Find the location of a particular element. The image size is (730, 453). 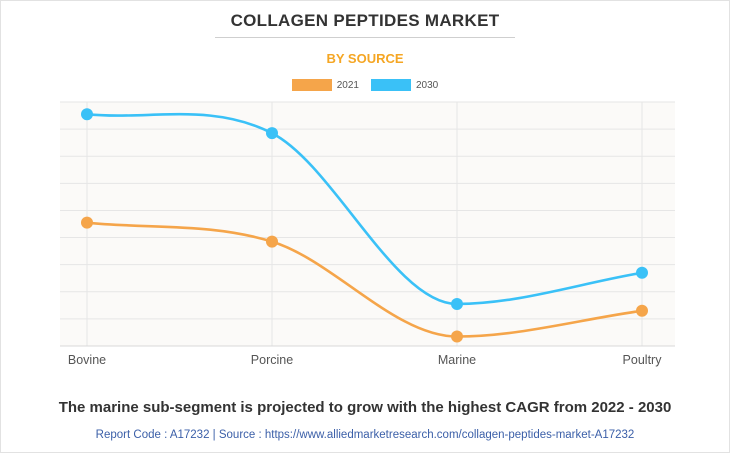

data-point-2021-porcine is located at coordinates (272, 241).